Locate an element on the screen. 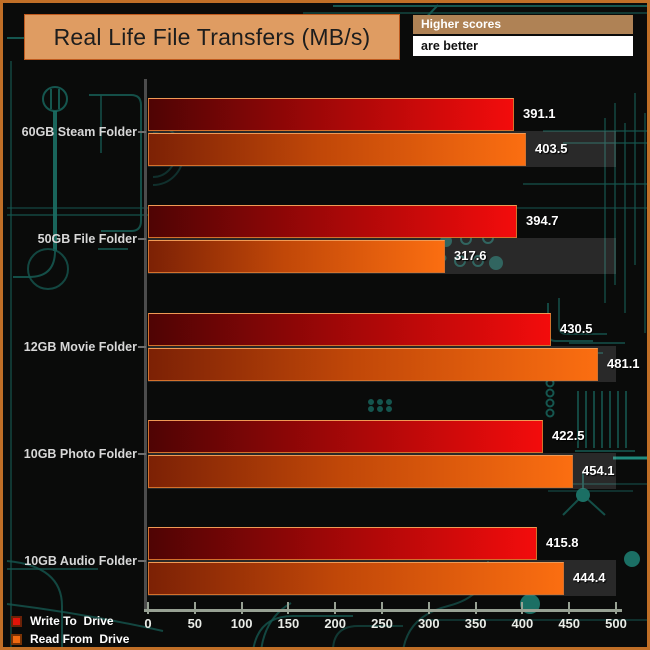 The width and height of the screenshot is (650, 650). legend-label-write: Write To Drive is located at coordinates (72, 621).